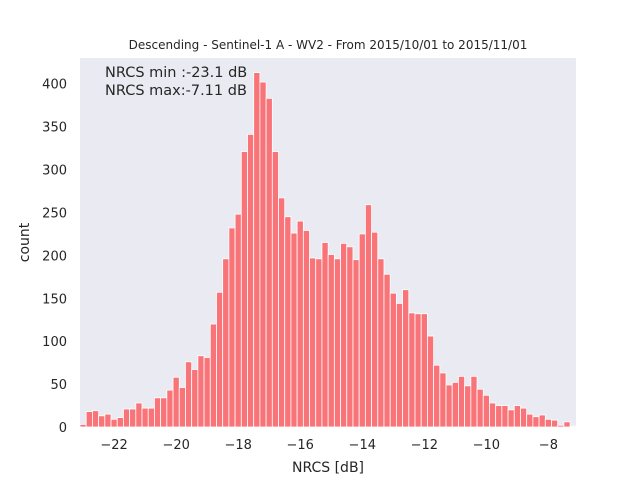 The image size is (640, 480). I want to click on y-tick-label: 350, so click(54, 128).